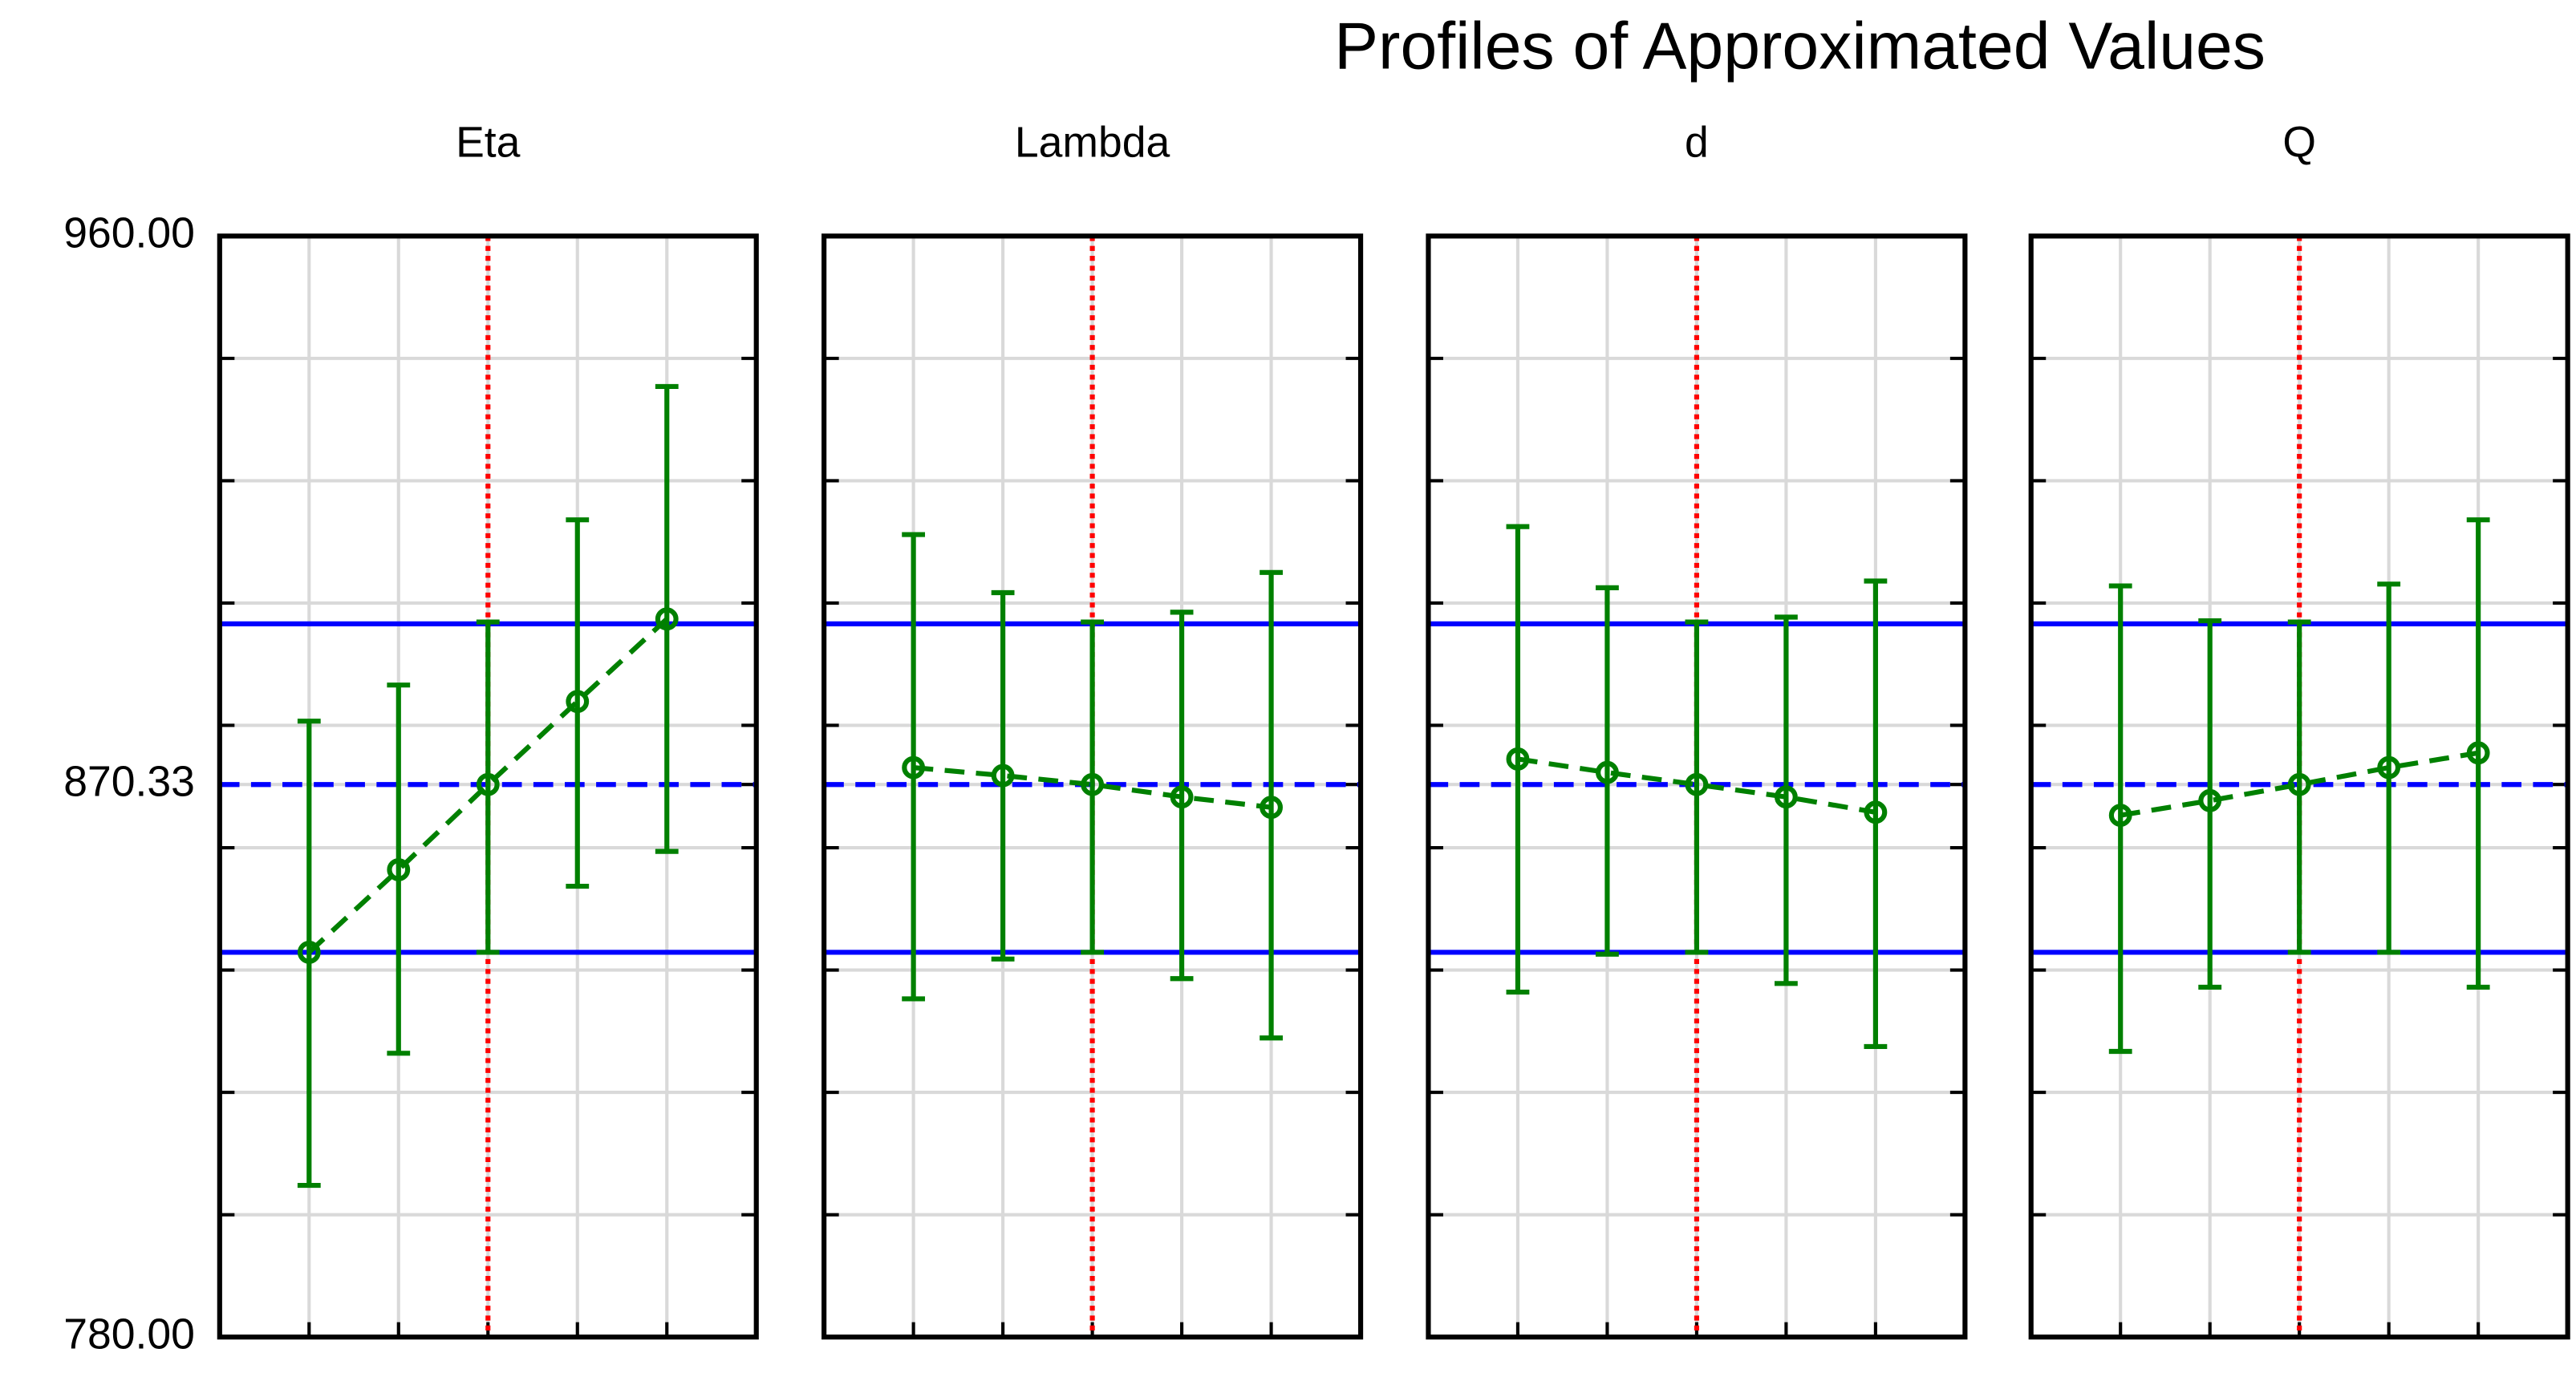 The height and width of the screenshot is (1377, 2576). Describe the element at coordinates (129, 1334) in the screenshot. I see `y-tick-label: 780.00` at that location.